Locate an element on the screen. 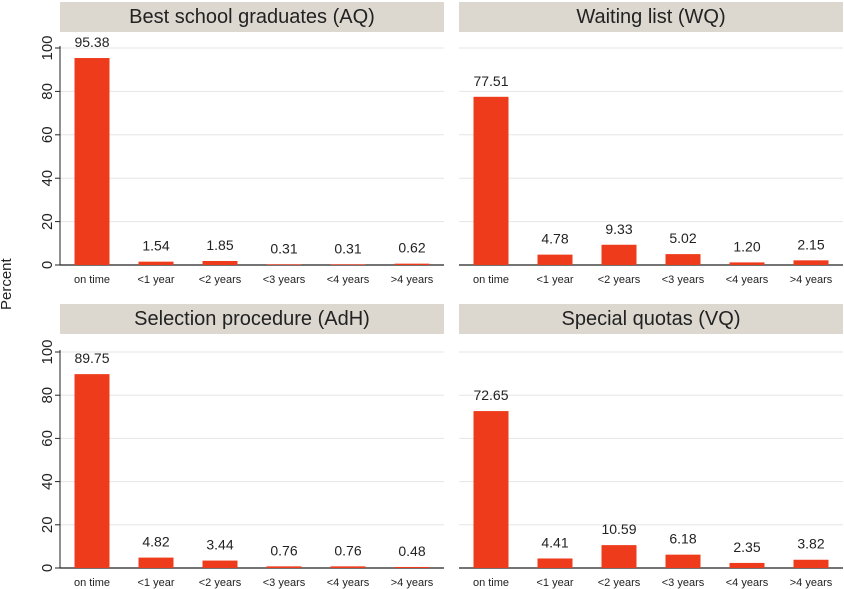 The height and width of the screenshot is (589, 844). category-label-aq-4: <4 years is located at coordinates (348, 280).